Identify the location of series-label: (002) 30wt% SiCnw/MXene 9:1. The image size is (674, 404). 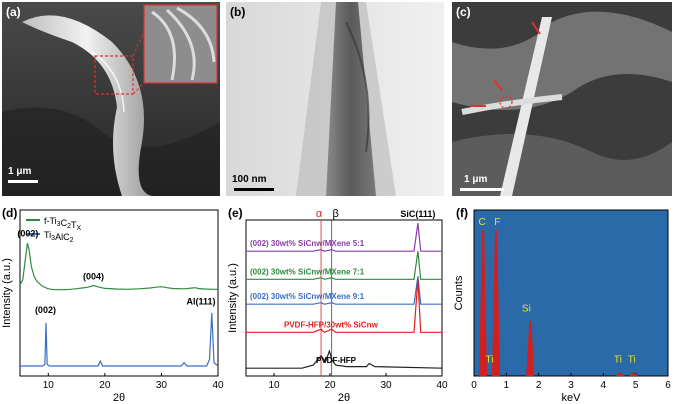
(307, 296).